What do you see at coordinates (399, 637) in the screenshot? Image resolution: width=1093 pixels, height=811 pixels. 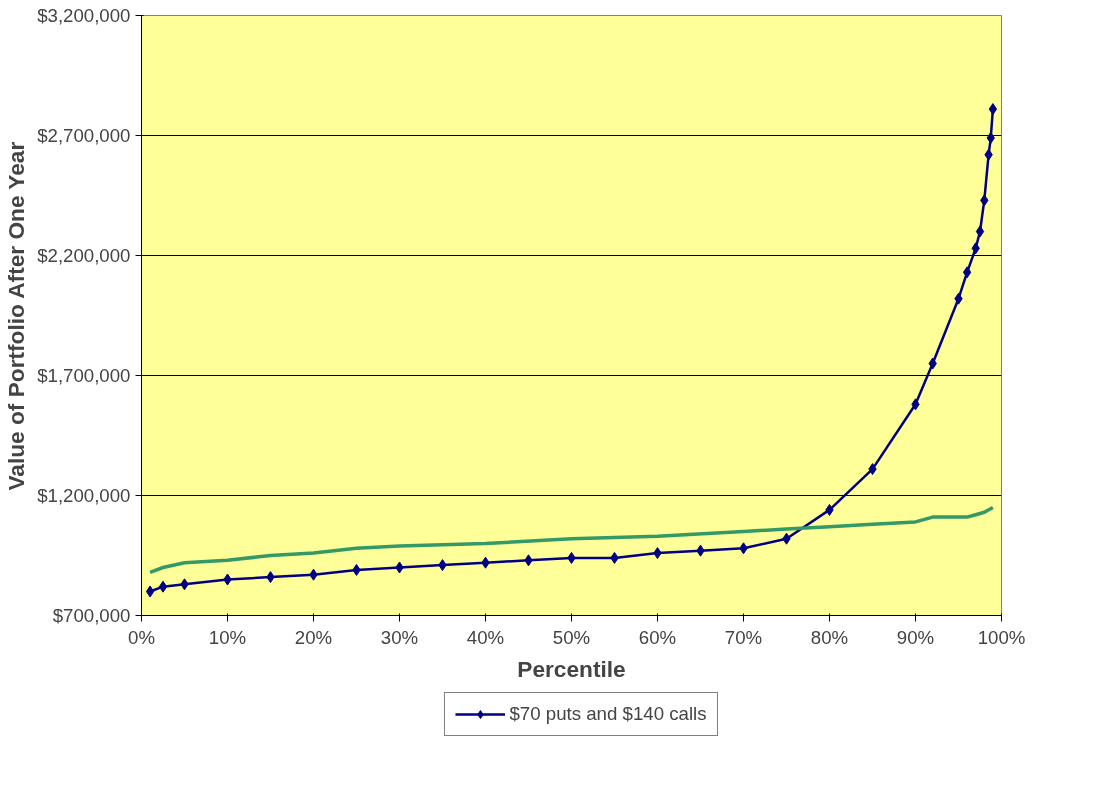 I see `x-tick-label: 30%` at bounding box center [399, 637].